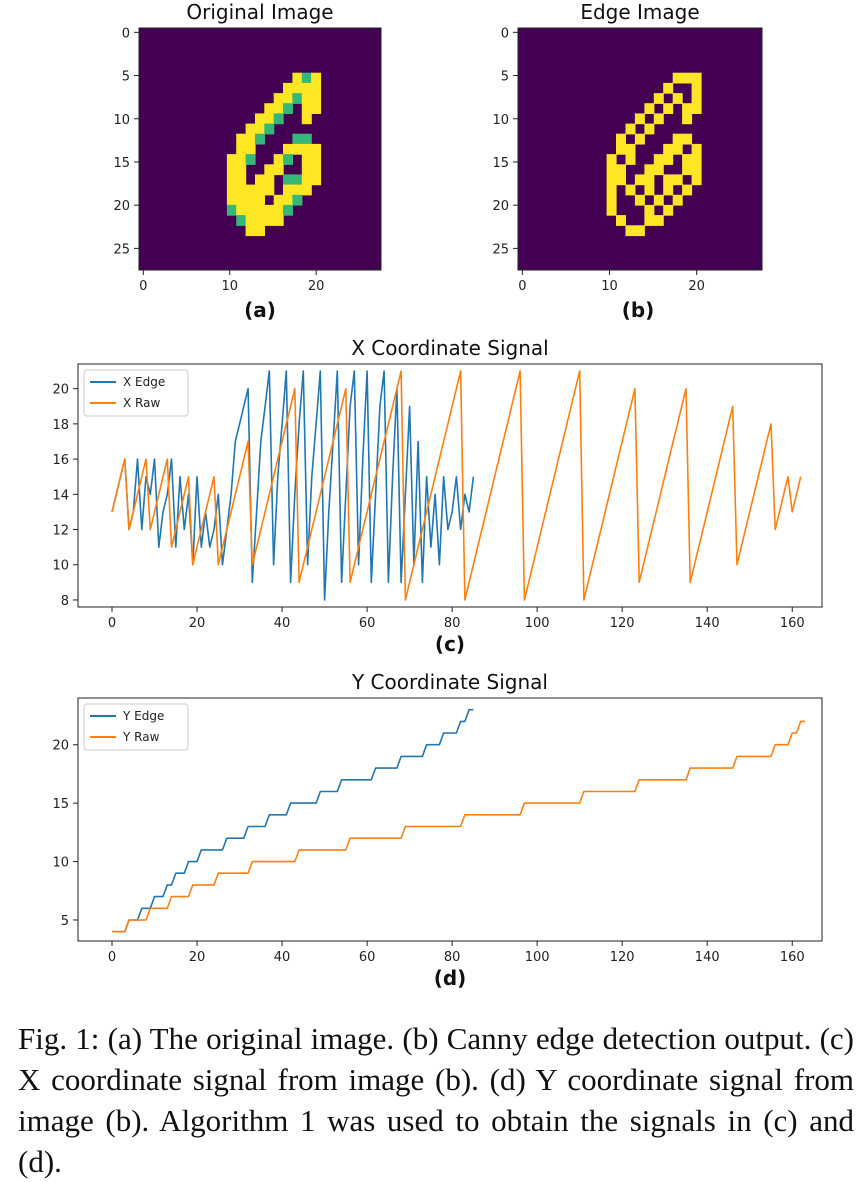  I want to click on x-tick-label: 100, so click(537, 957).